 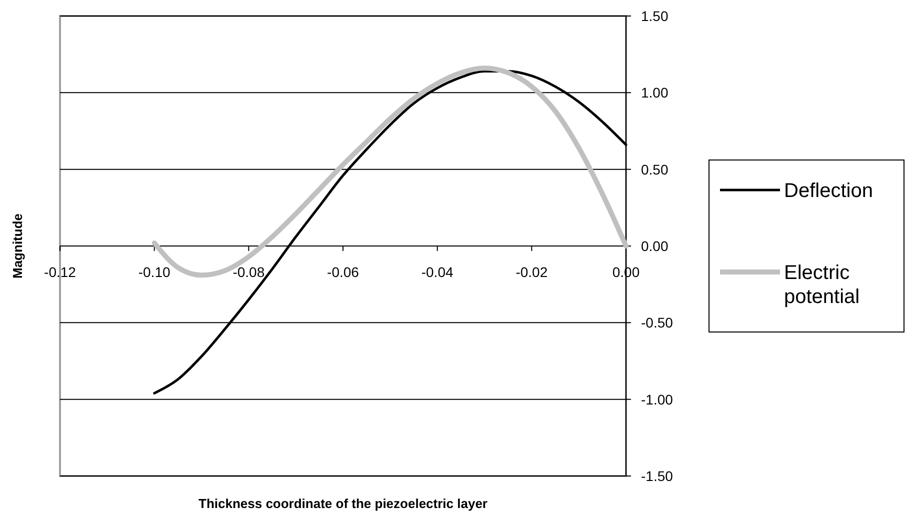 I want to click on legend-label: Deflection, so click(x=828, y=191).